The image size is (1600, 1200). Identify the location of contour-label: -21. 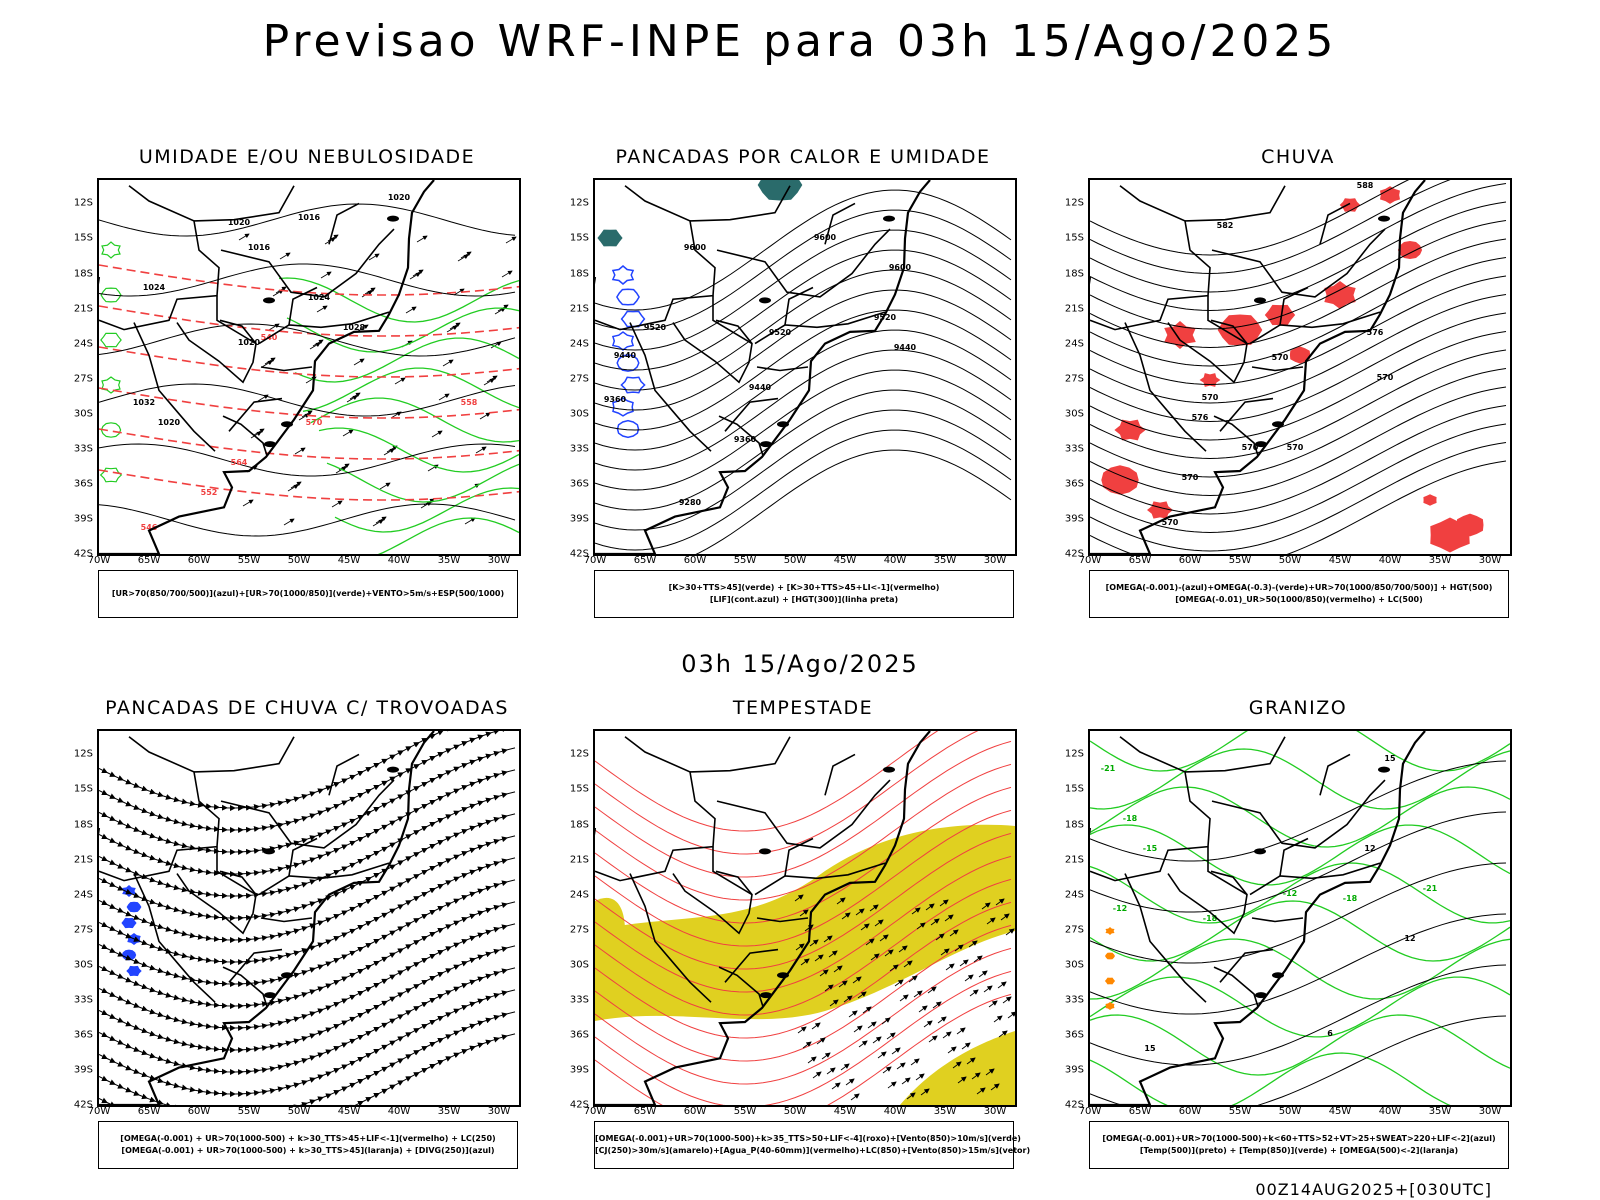
(1108, 768).